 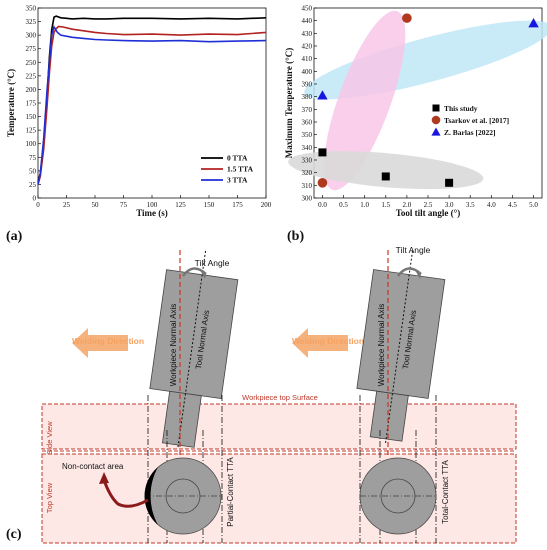 I want to click on y-tick-label: 75, so click(x=33, y=158).